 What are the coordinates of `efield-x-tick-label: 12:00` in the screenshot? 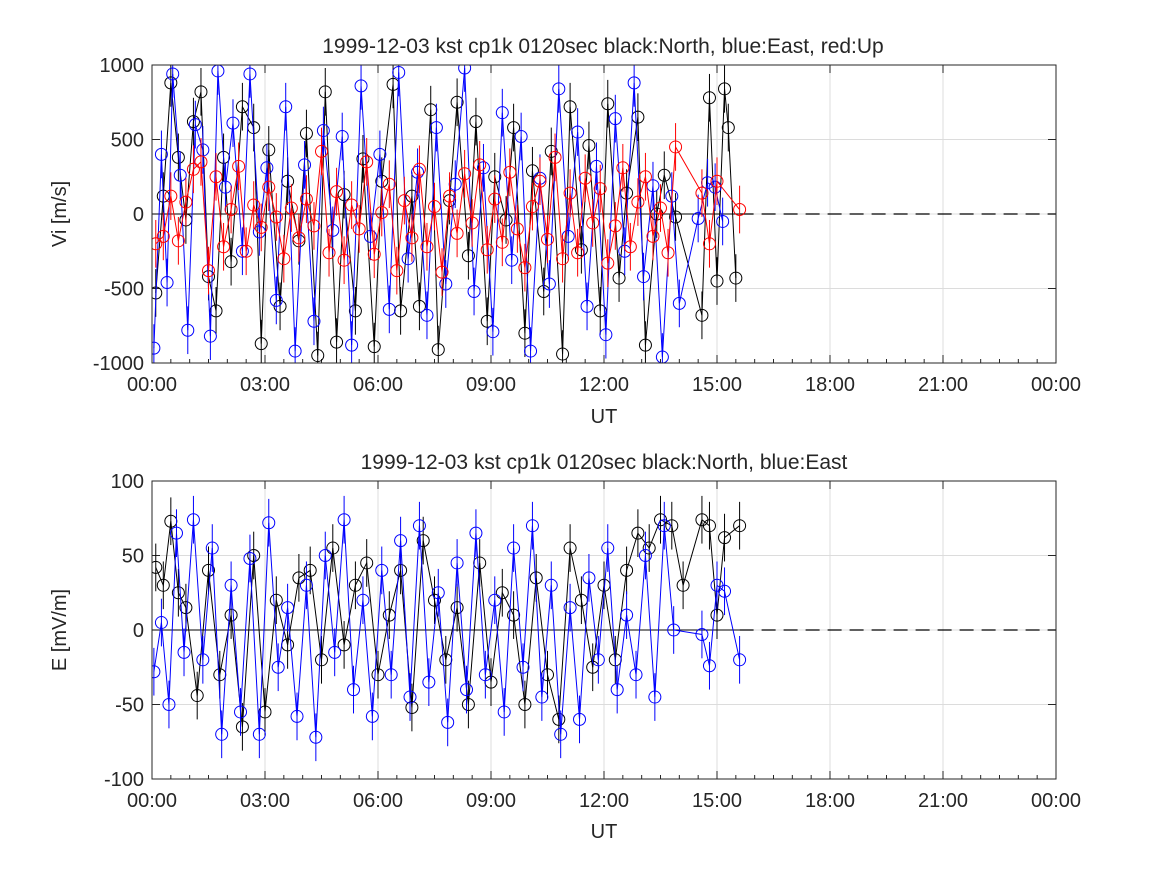 It's located at (604, 801).